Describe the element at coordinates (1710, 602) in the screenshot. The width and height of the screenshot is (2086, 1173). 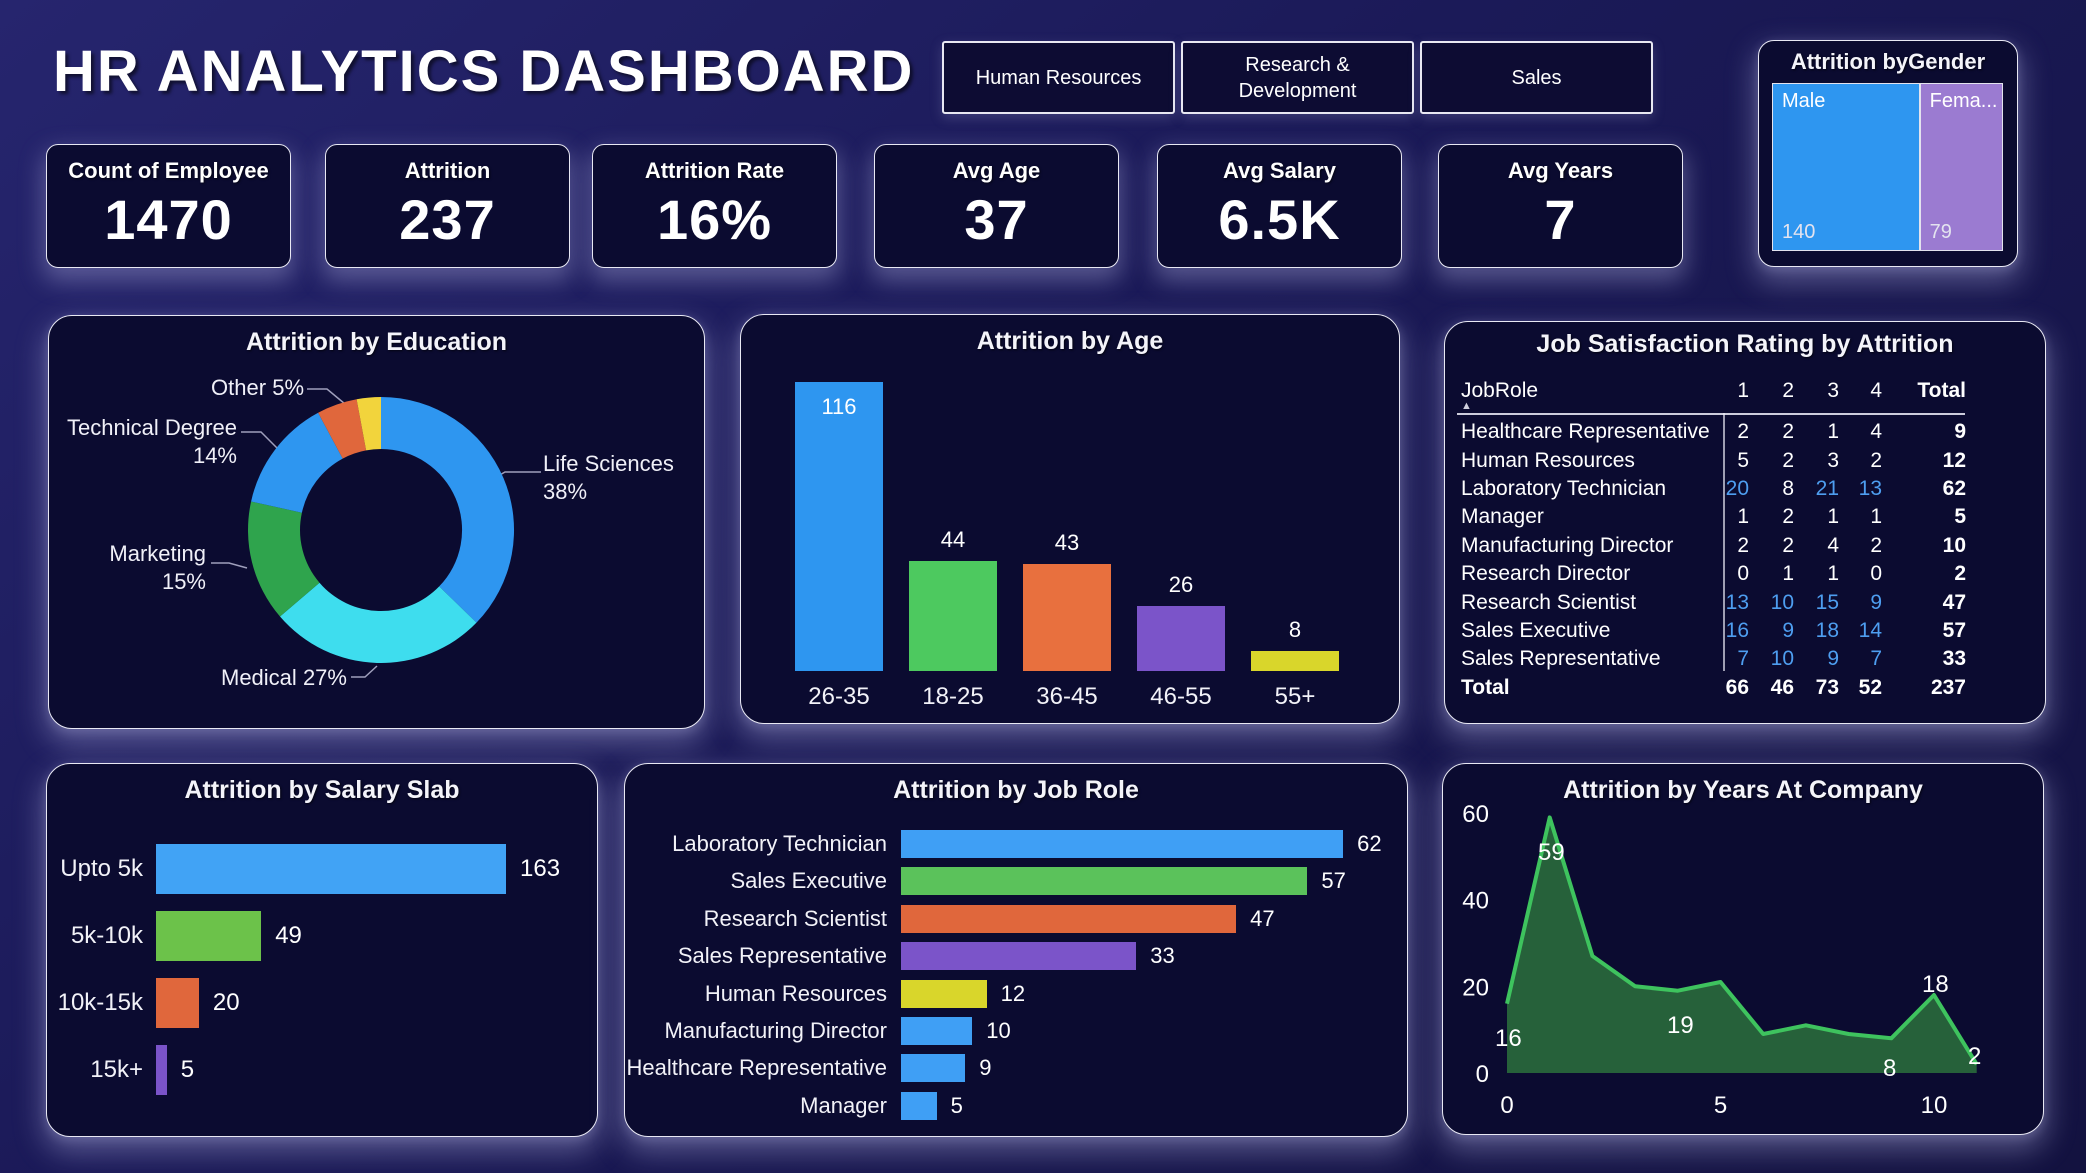
I see `table-row-research-scientist: Research Scientist 13 10 15 9 47` at that location.